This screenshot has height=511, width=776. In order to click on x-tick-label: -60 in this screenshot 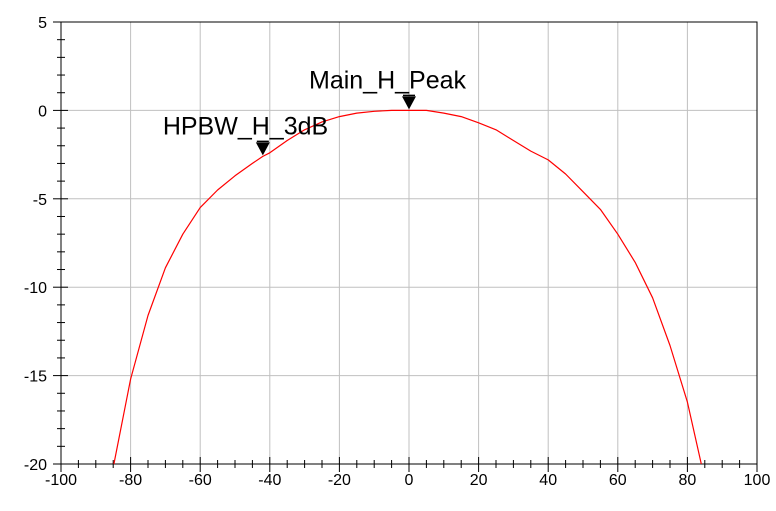, I will do `click(200, 480)`.